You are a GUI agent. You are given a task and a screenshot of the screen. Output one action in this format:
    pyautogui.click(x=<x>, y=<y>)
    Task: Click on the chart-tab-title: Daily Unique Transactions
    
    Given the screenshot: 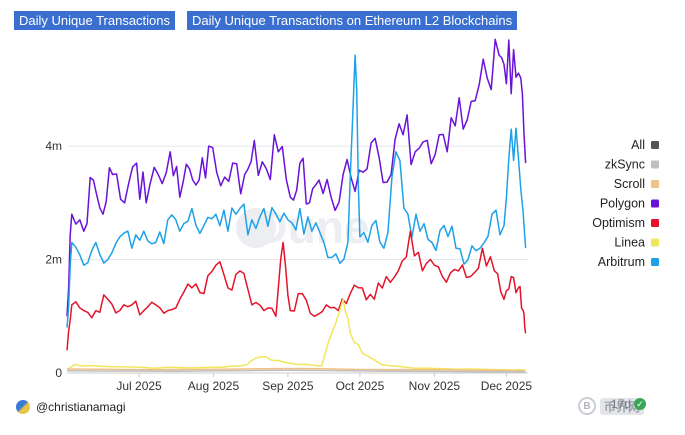 What is the action you would take?
    pyautogui.click(x=95, y=20)
    